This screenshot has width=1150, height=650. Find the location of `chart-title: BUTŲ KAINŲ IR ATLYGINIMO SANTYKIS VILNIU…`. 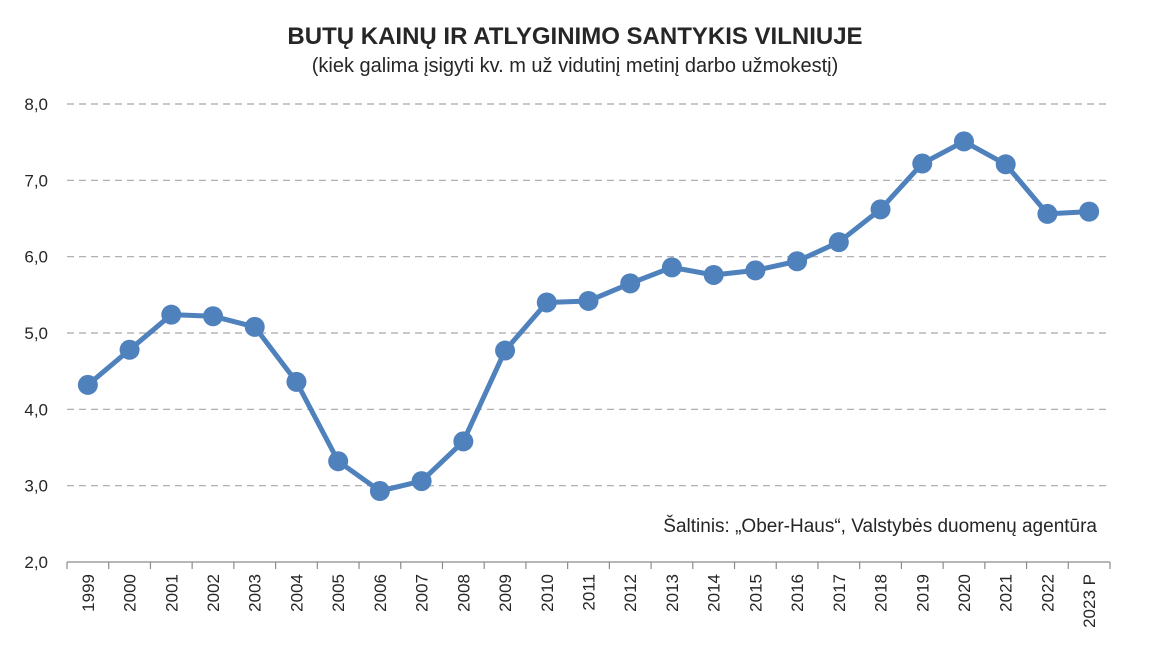

chart-title: BUTŲ KAINŲ IR ATLYGINIMO SANTYKIS VILNIU… is located at coordinates (574, 36).